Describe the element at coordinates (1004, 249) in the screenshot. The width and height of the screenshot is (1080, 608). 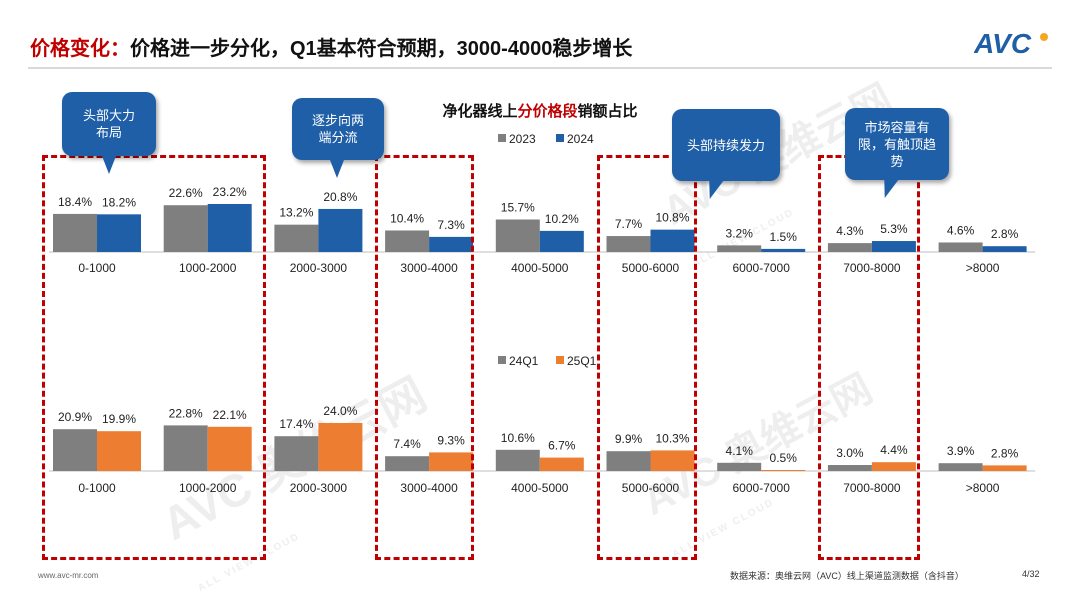
I see `bar-2024->8000` at that location.